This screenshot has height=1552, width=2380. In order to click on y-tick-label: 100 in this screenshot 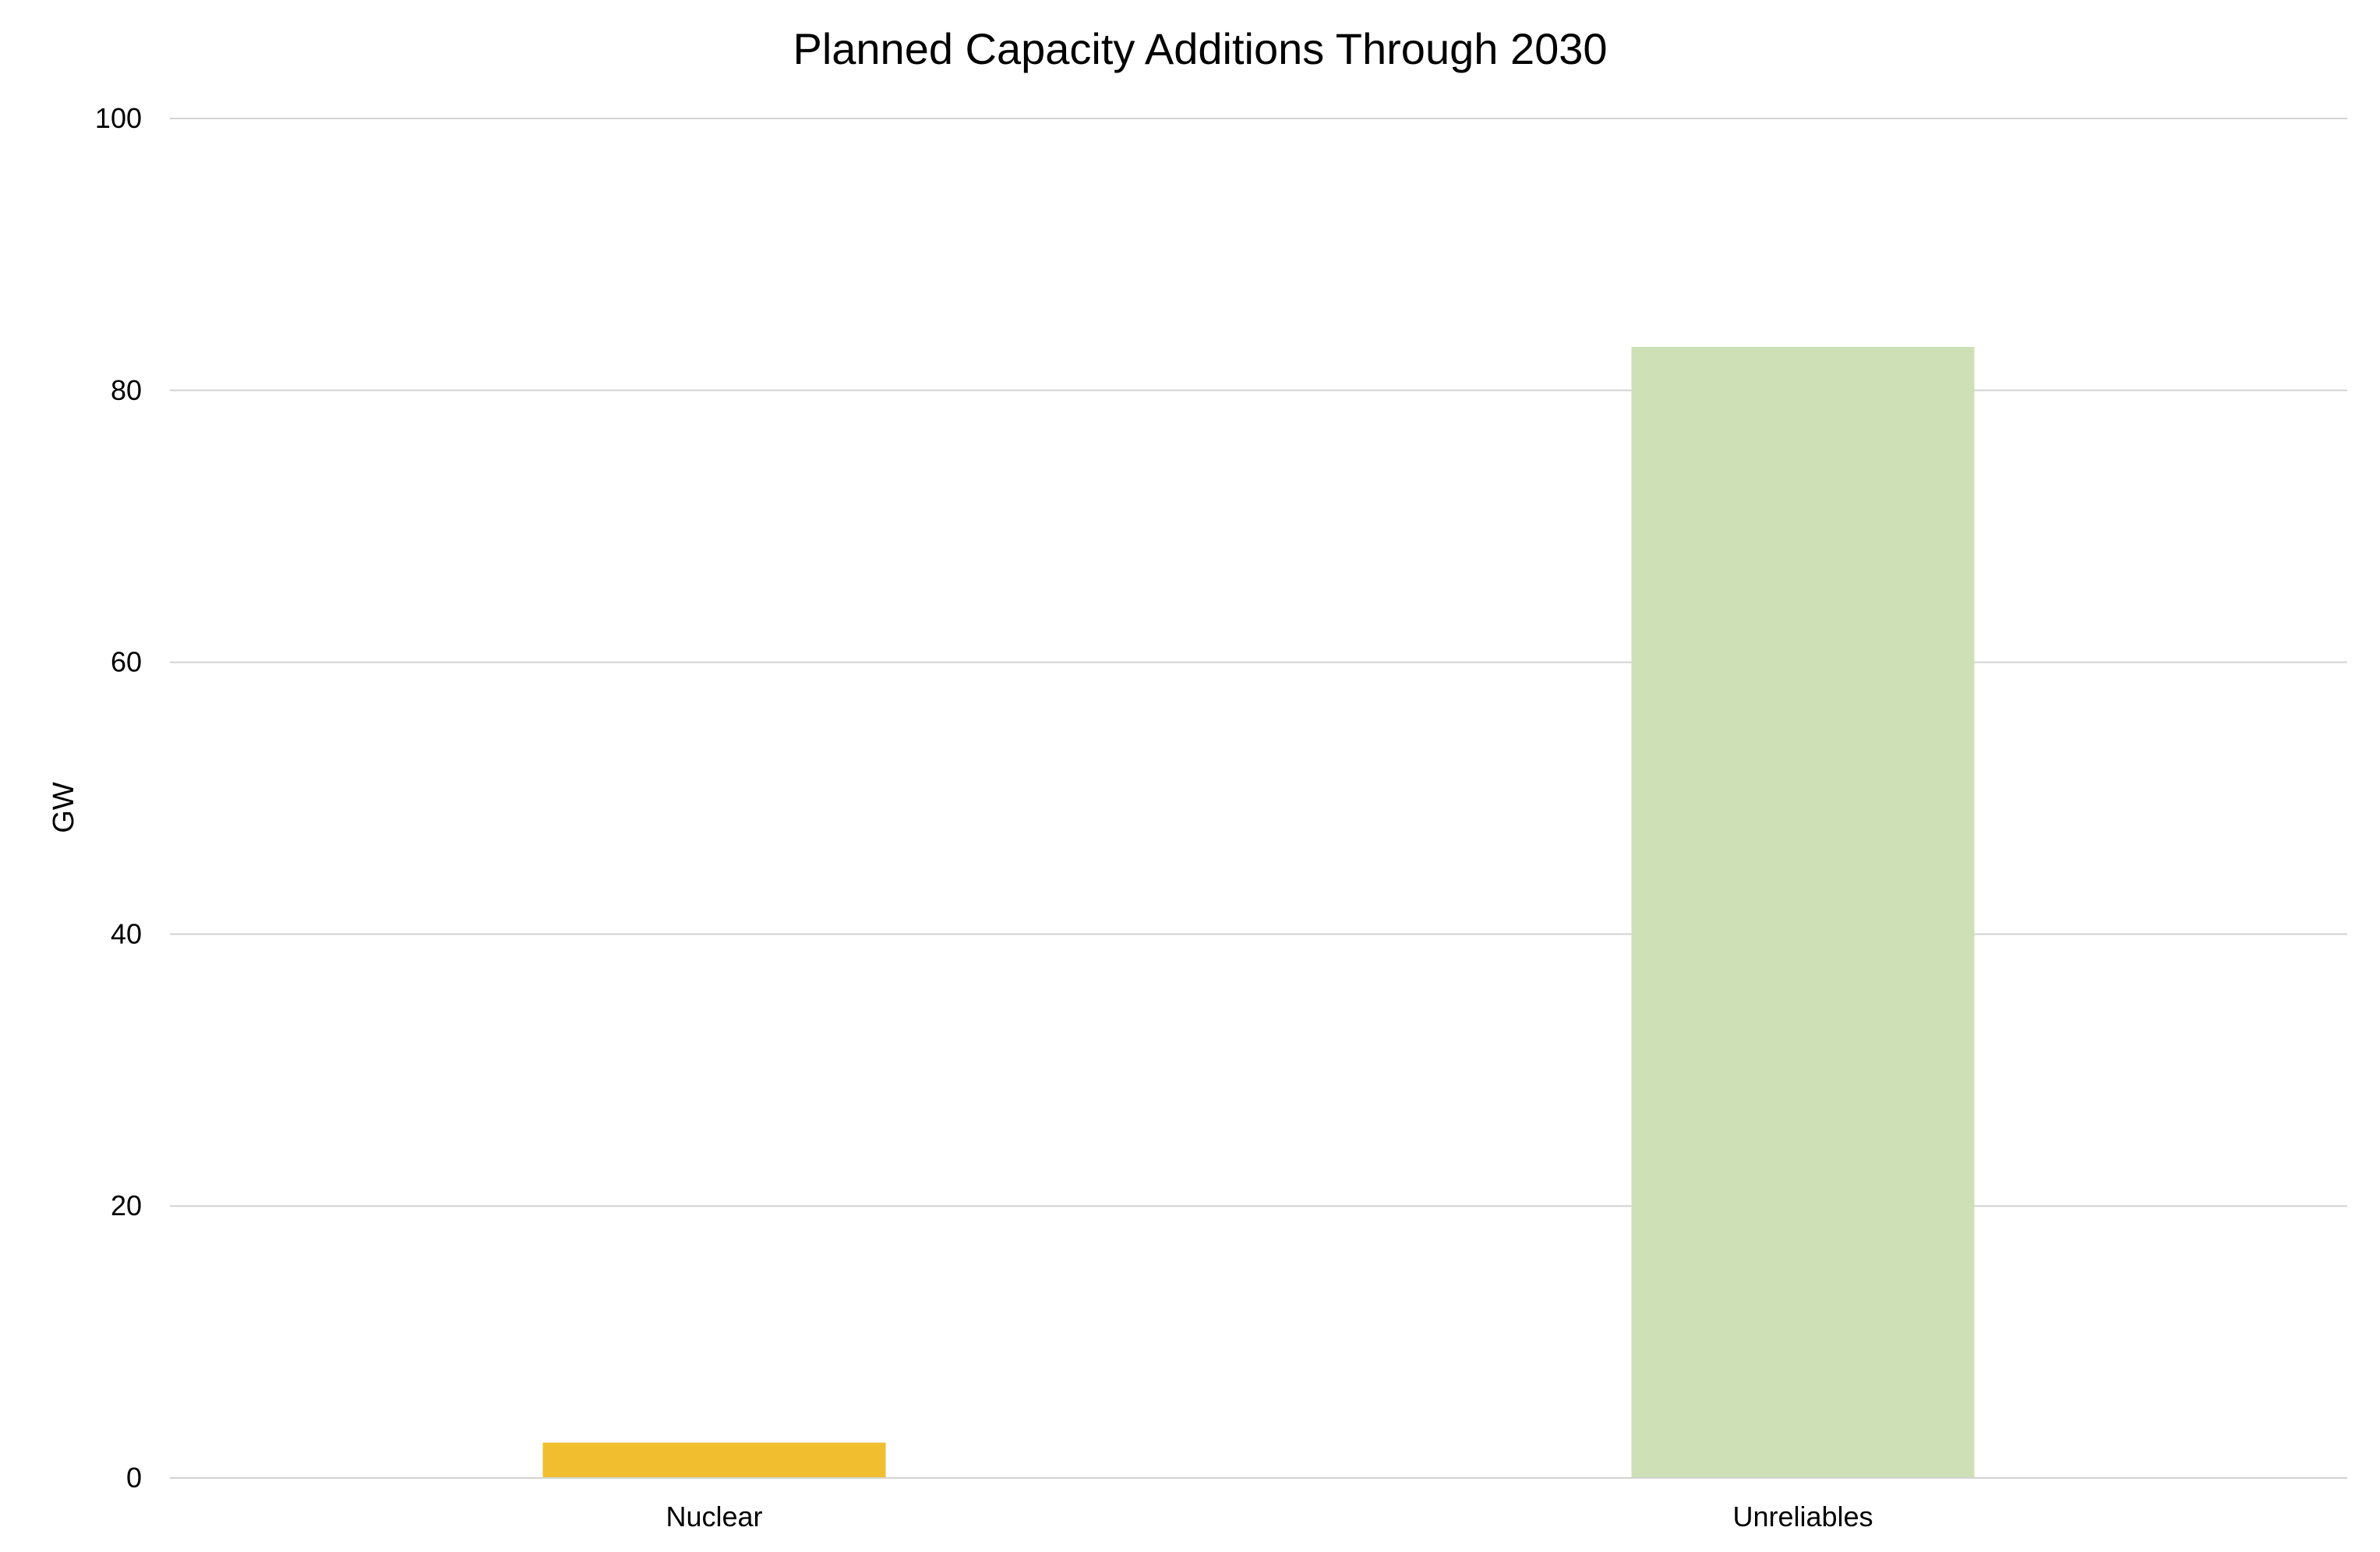, I will do `click(119, 118)`.